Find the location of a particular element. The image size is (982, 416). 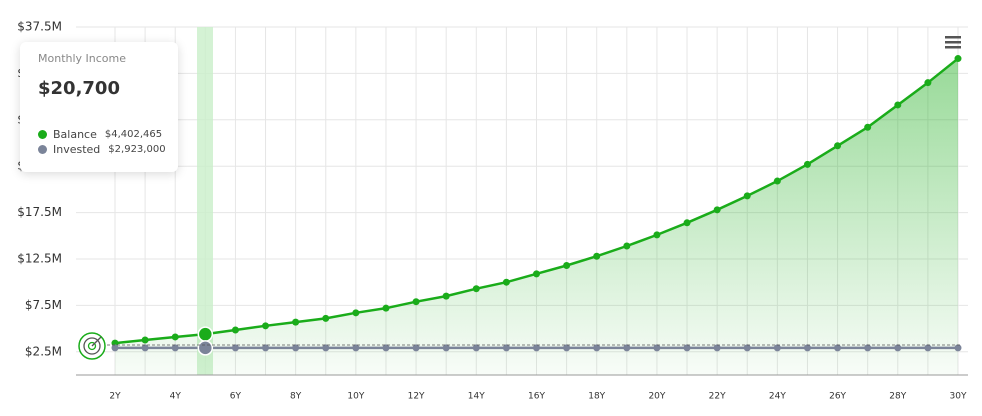

tooltip-row: Balance $4,402,465 is located at coordinates (100, 134).